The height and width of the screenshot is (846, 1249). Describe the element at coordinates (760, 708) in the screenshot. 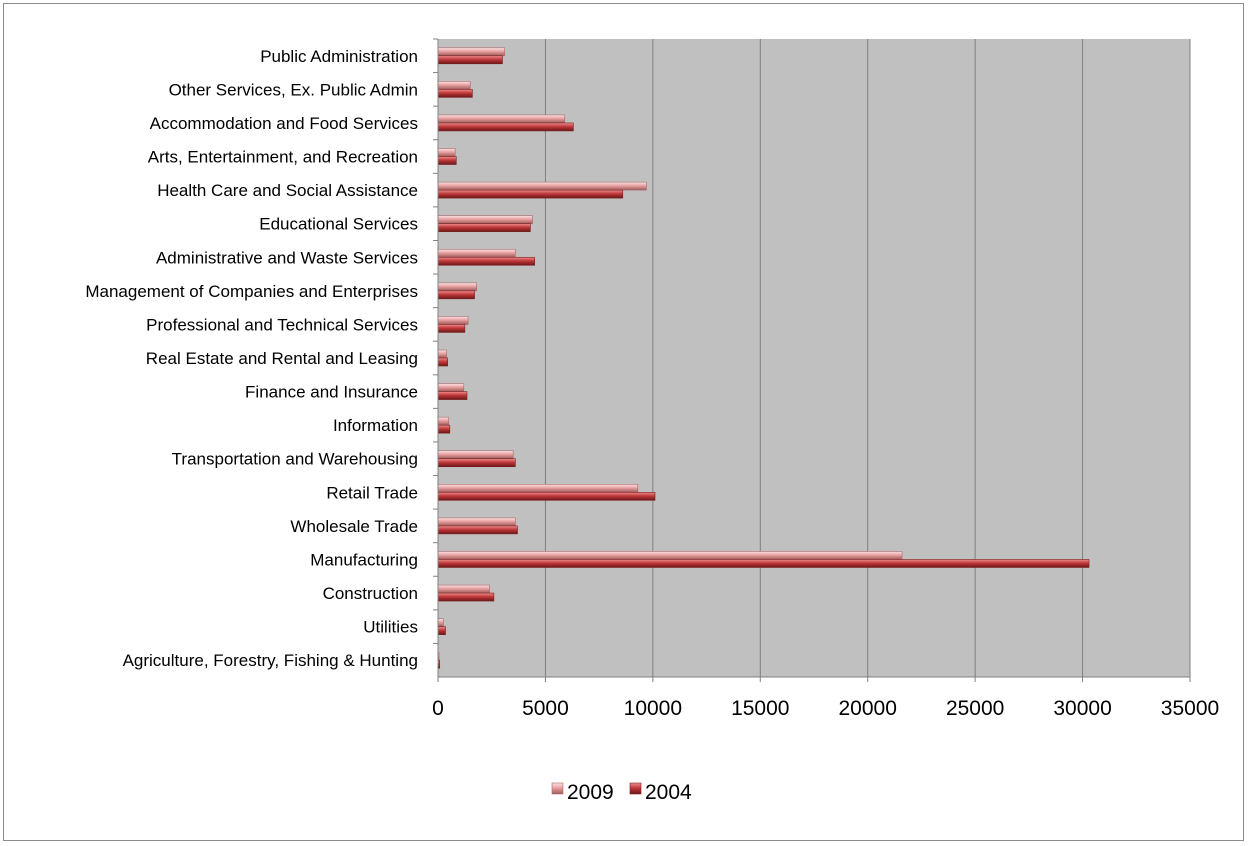

I see `x-tick-label: 15000` at that location.